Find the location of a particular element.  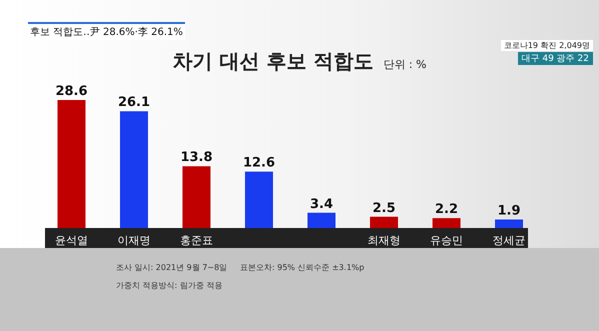

text: 대구 49 광주 22 is located at coordinates (555, 58).